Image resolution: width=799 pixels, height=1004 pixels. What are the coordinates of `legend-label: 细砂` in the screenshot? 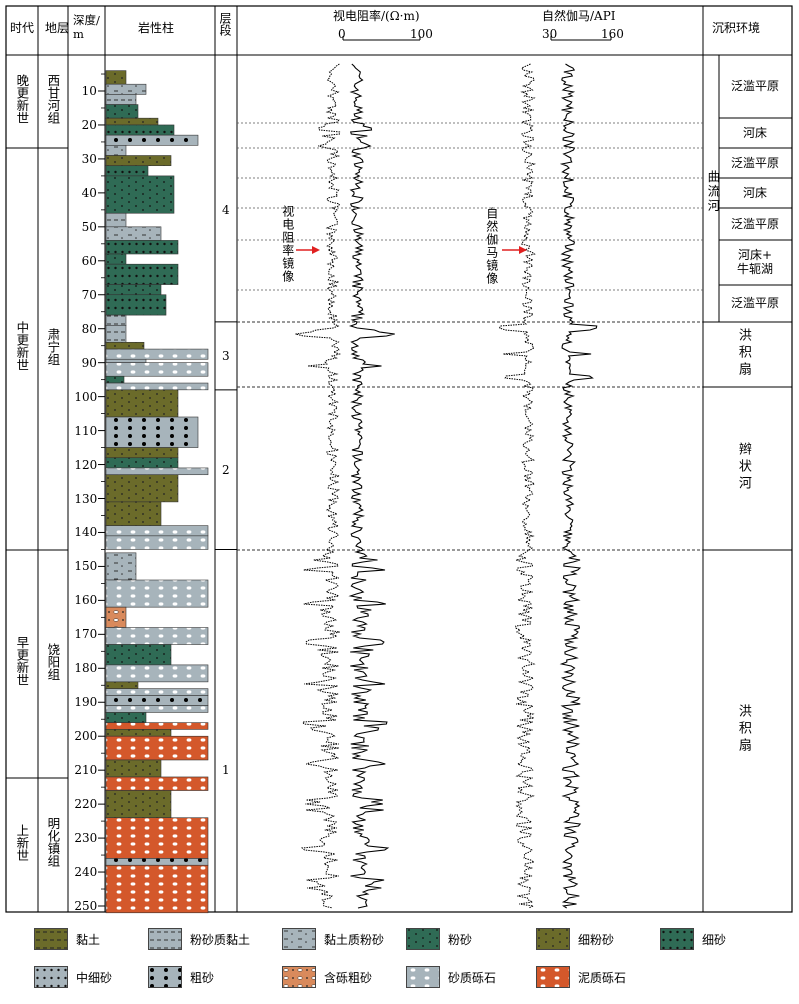 It's located at (714, 939).